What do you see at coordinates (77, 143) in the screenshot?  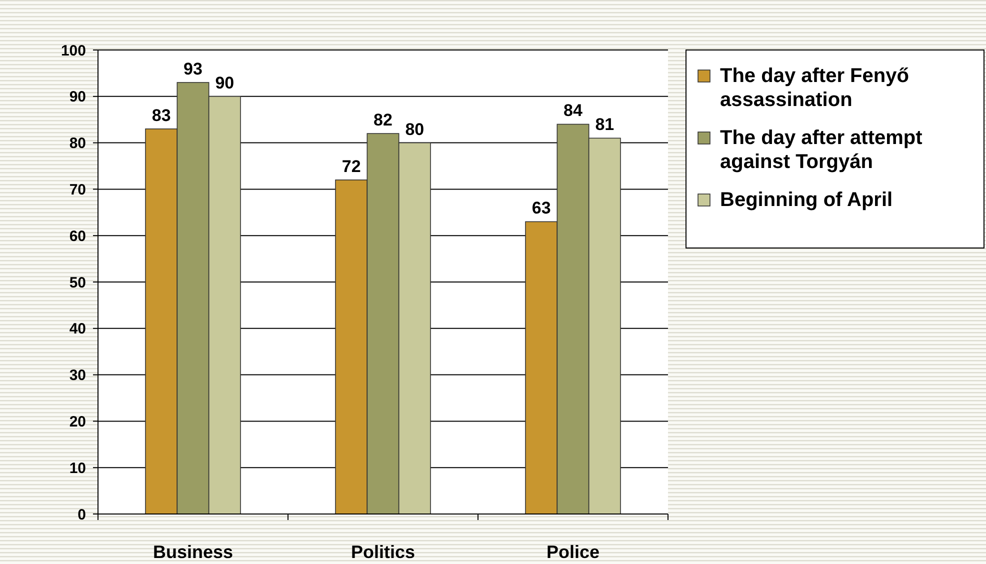 I see `y-tick-label: 80` at bounding box center [77, 143].